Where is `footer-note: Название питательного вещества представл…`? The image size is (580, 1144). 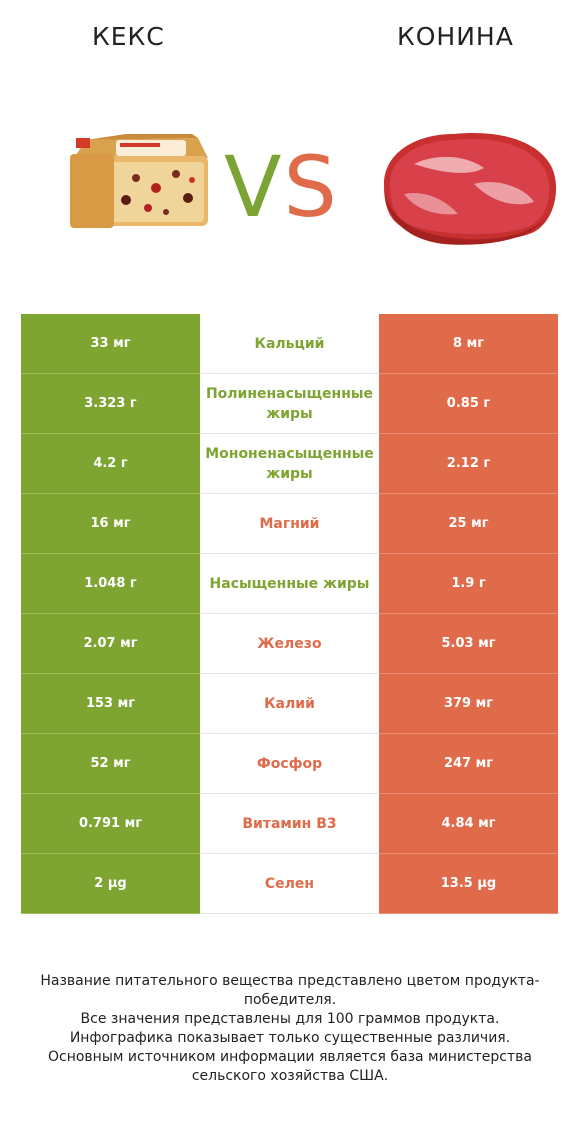 footer-note: Название питательного вещества представл… is located at coordinates (290, 1029).